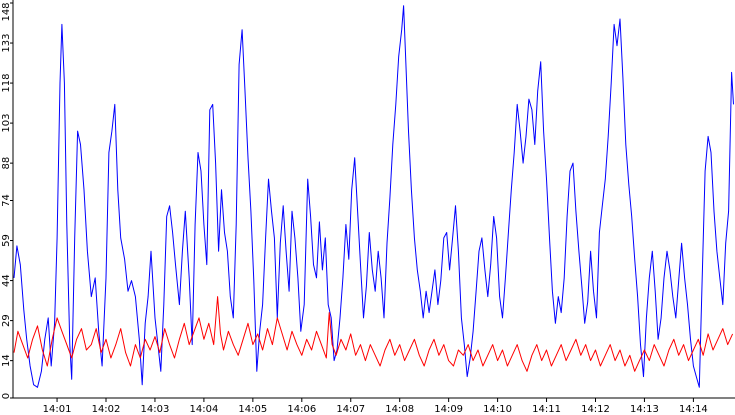 This screenshot has height=415, width=735. Describe the element at coordinates (155, 409) in the screenshot. I see `x-tick-label: 14:03` at that location.